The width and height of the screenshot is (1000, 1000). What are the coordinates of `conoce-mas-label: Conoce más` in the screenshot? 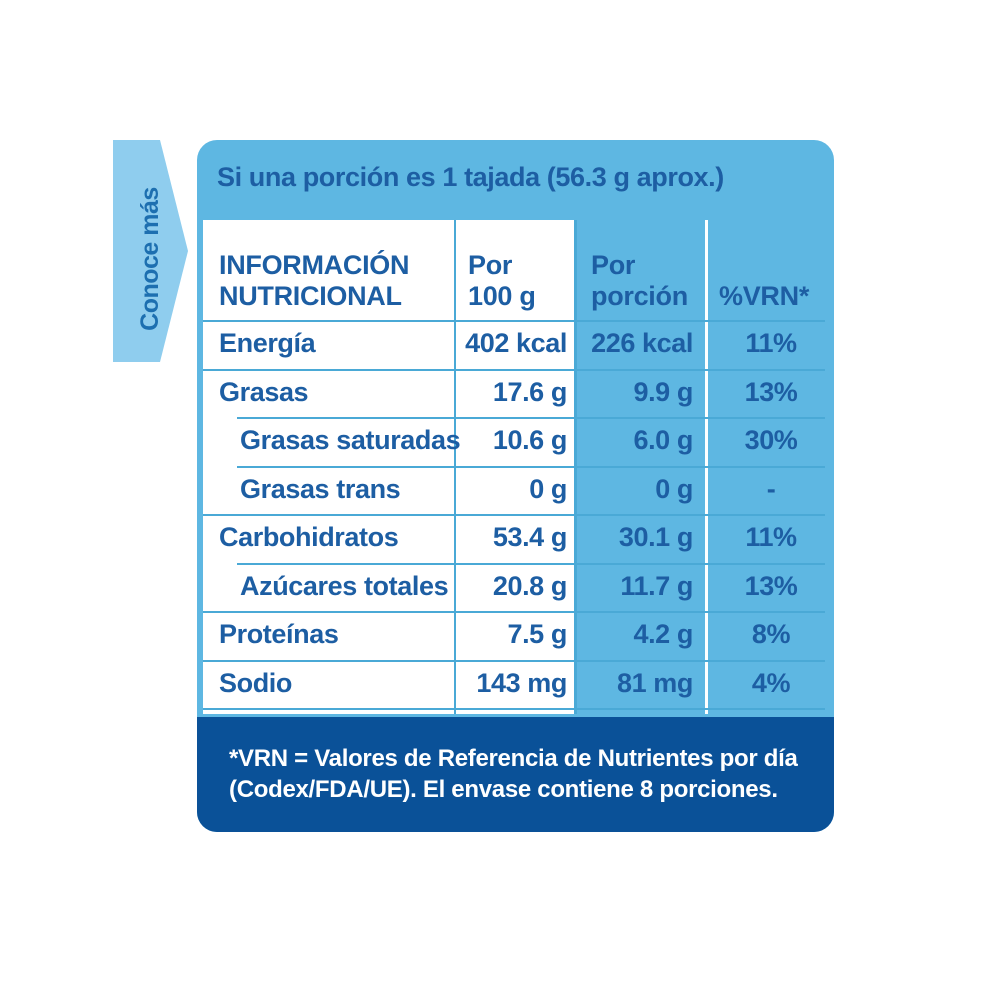 It's located at (150, 259).